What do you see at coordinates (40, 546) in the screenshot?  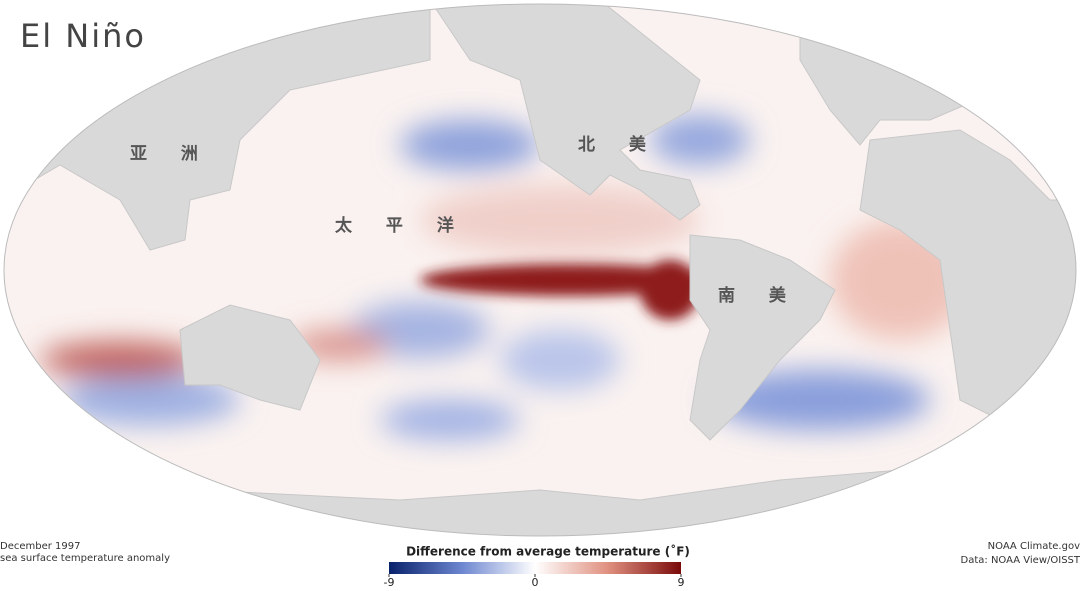 I see `footer-text: December 1997` at bounding box center [40, 546].